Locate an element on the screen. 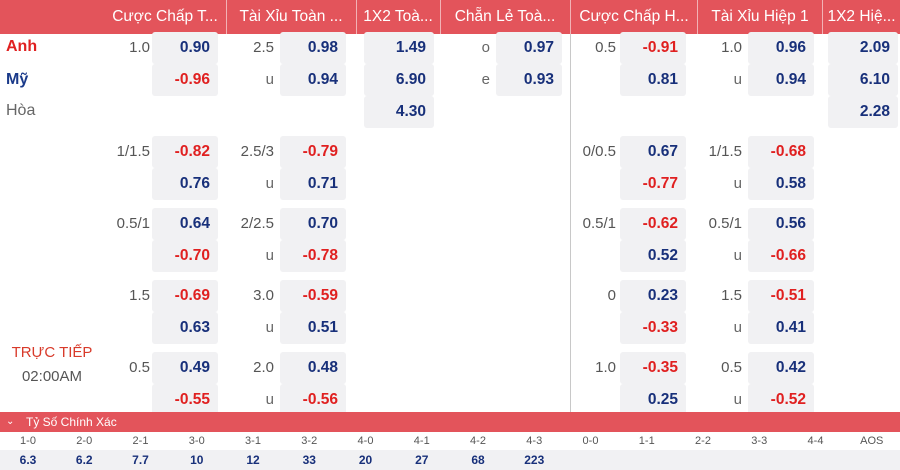 The image size is (900, 470). odds-ht-under: 0.94 is located at coordinates (781, 80).